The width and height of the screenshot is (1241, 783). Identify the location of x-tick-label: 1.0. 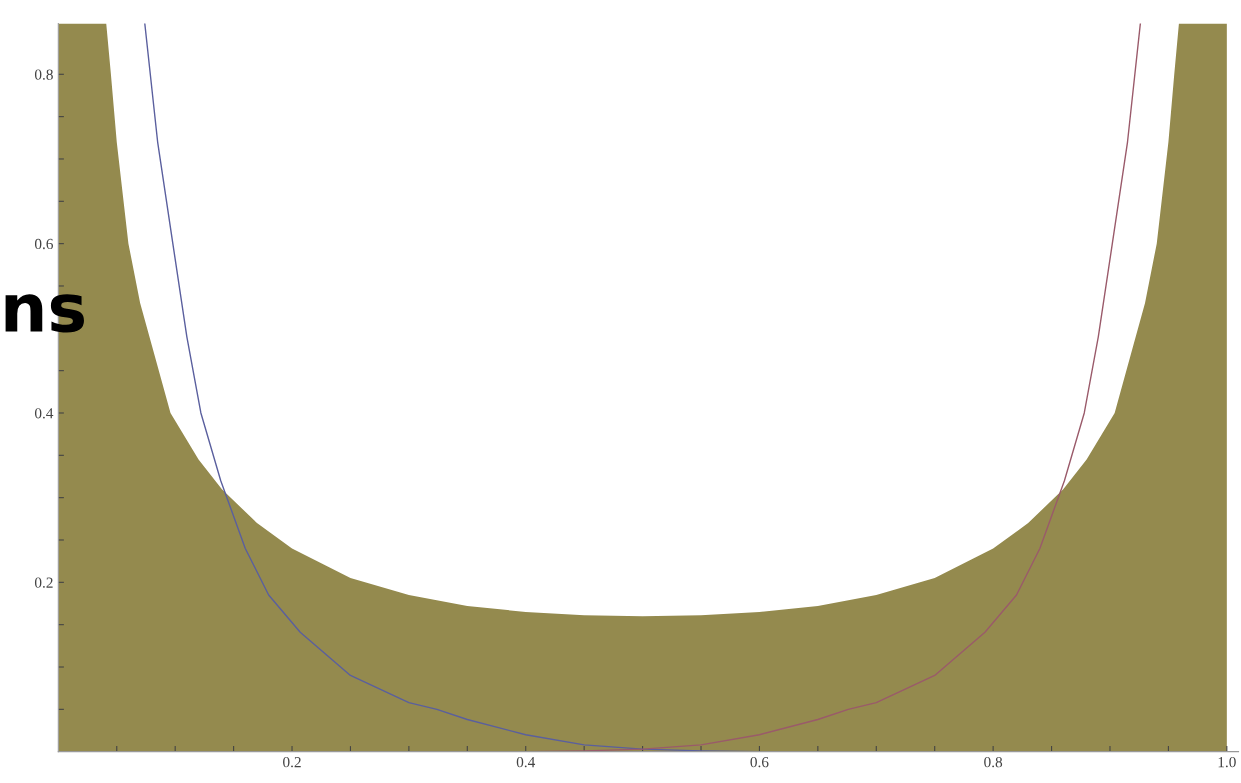
(1227, 762).